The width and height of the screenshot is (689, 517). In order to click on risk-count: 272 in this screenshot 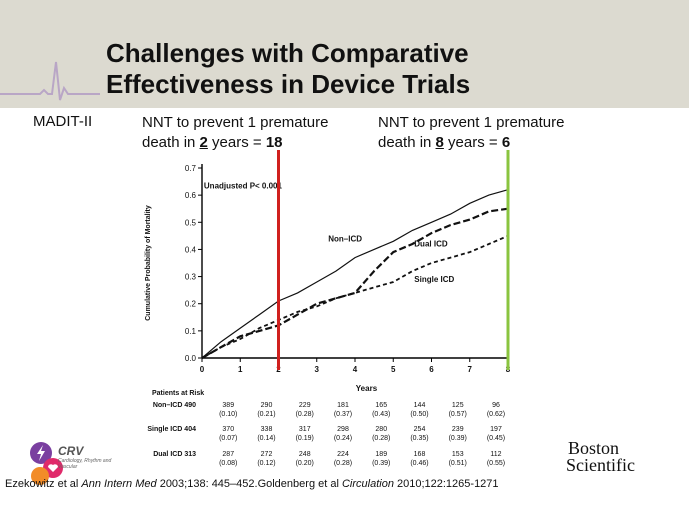, I will do `click(267, 454)`.